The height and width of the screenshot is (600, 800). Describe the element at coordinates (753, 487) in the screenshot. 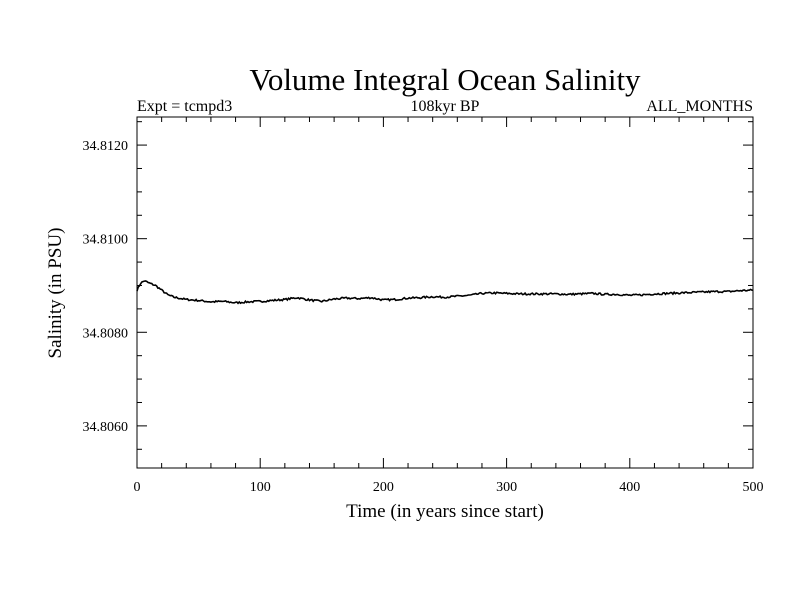

I see `x-tick-label: 500` at that location.